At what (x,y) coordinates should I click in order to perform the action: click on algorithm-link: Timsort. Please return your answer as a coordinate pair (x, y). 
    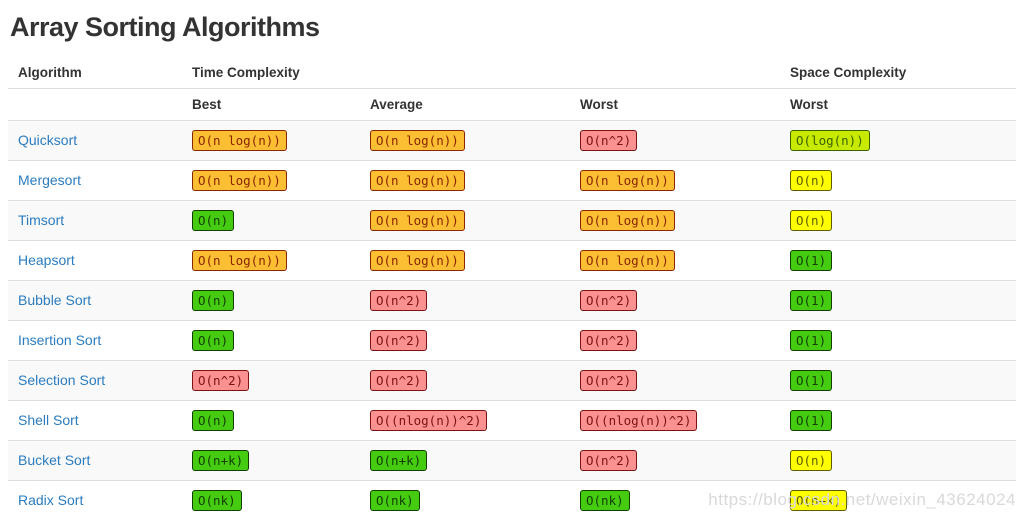
    Looking at the image, I should click on (41, 219).